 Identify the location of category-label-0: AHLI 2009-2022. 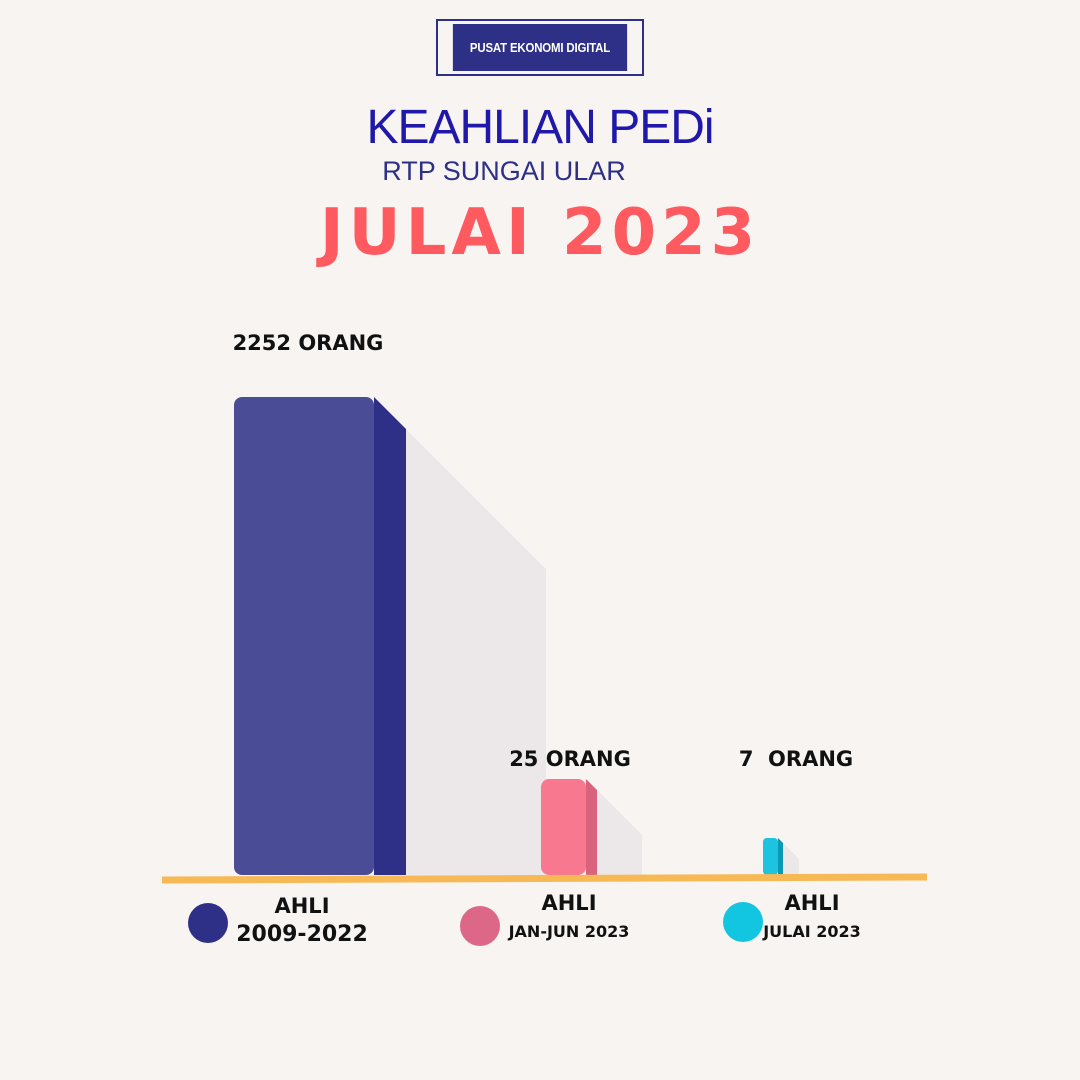
(302, 921).